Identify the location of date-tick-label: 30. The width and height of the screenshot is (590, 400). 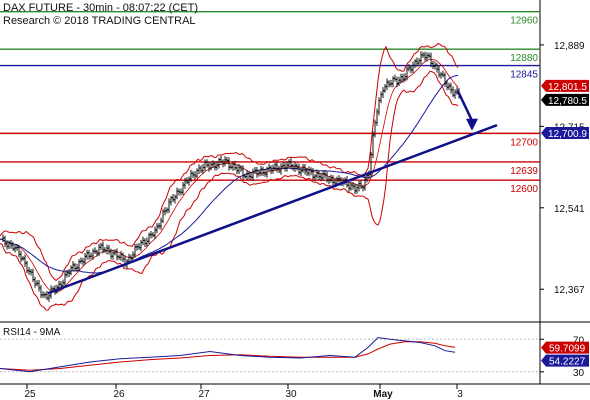
(291, 394).